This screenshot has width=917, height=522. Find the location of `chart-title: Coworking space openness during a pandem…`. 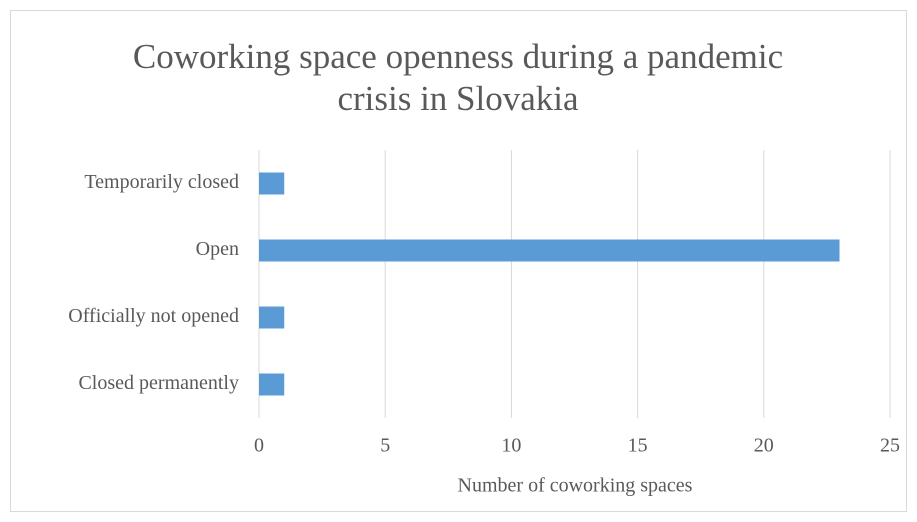

chart-title: Coworking space openness during a pandem… is located at coordinates (458, 77).